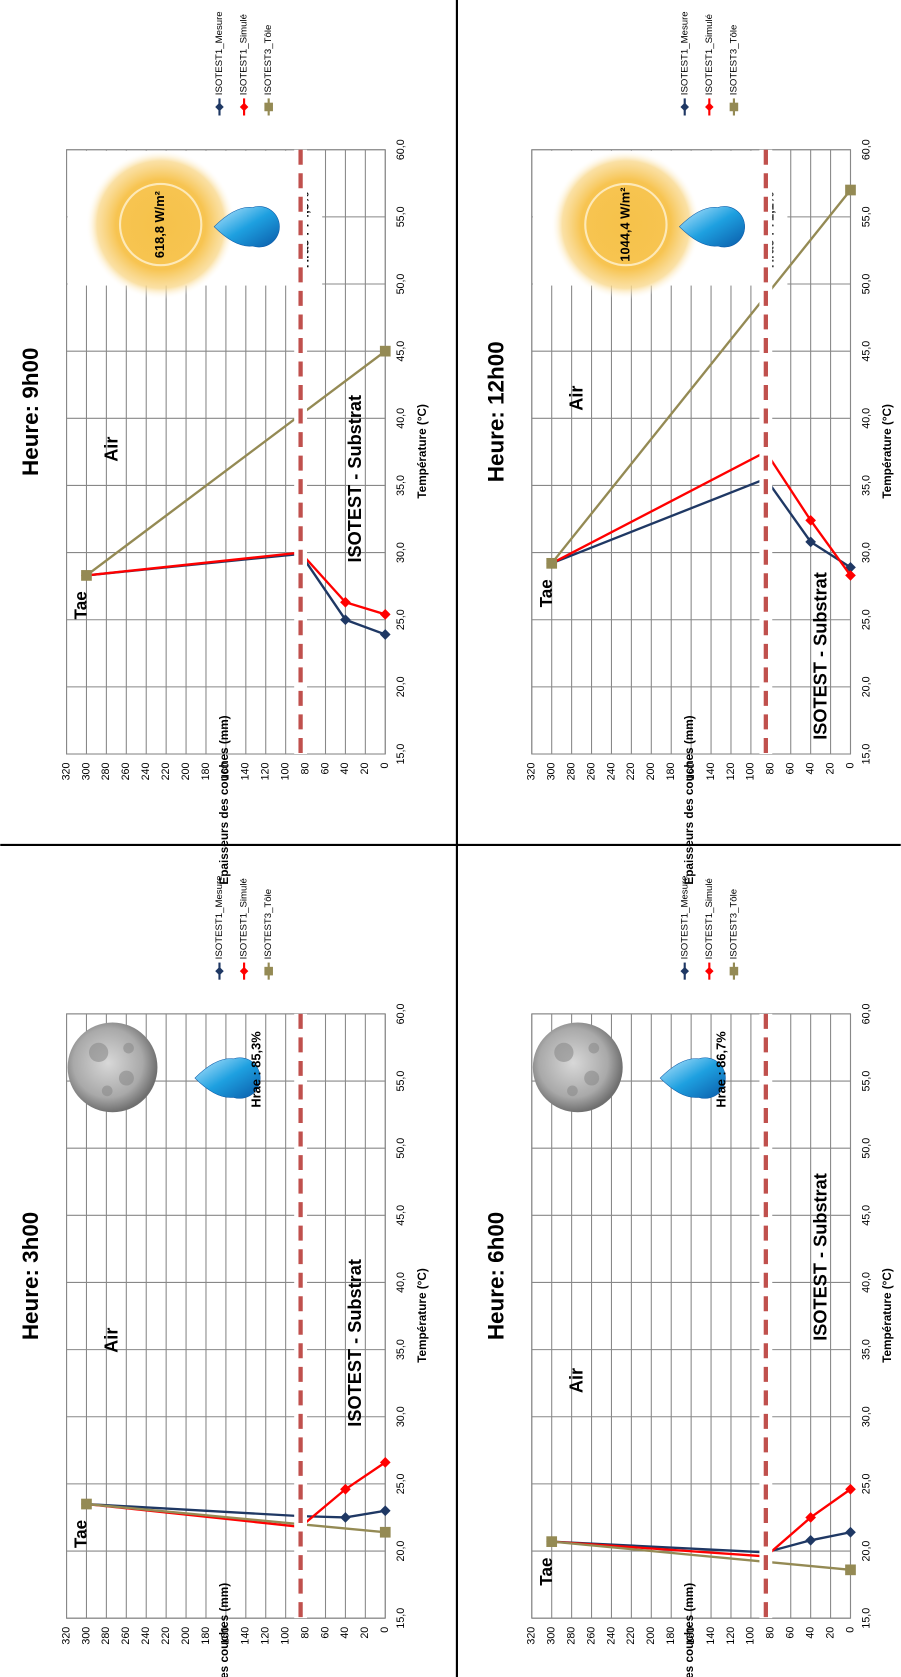 The image size is (901, 1677). Describe the element at coordinates (401, 1215) in the screenshot. I see `x-tick-label: 45,0` at that location.